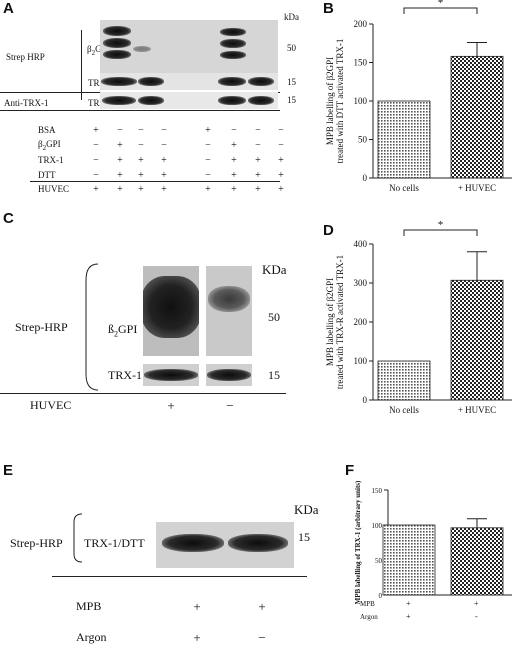  Describe the element at coordinates (258, 145) in the screenshot. I see `panel-a-sign-2-7: −` at that location.